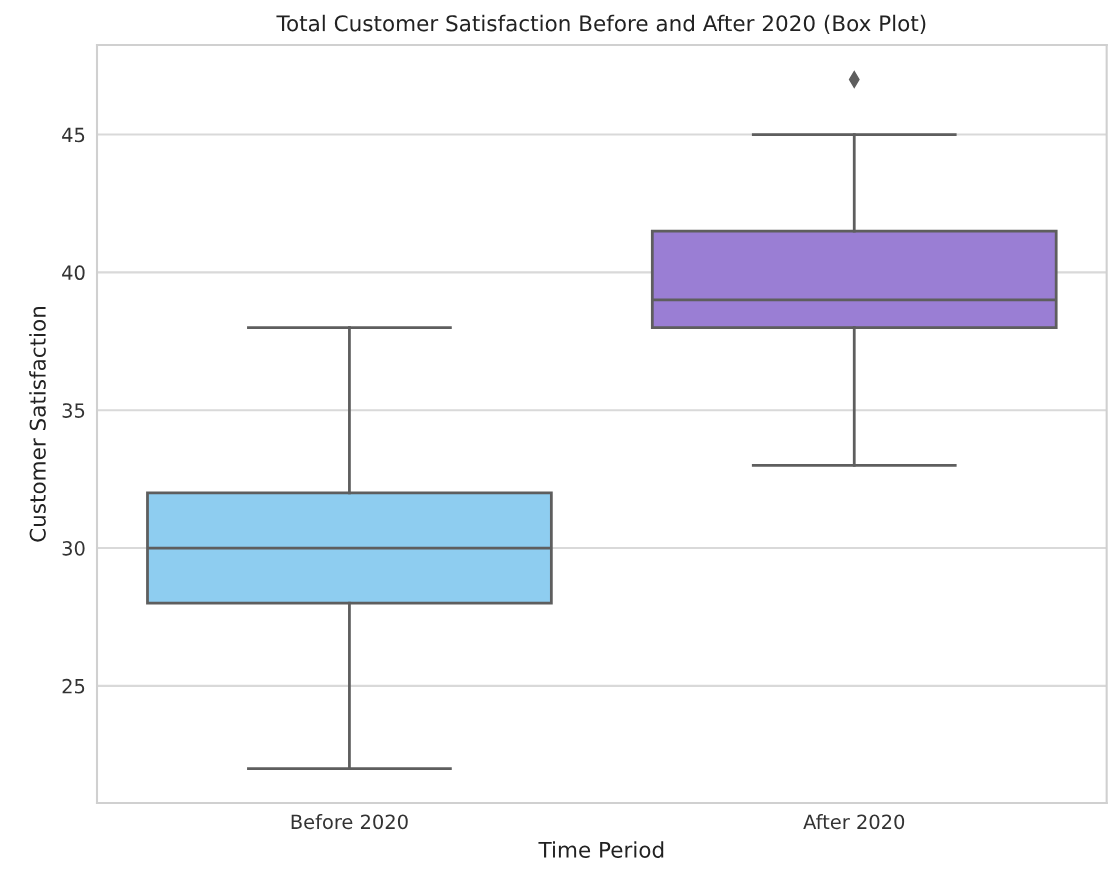 The height and width of the screenshot is (883, 1110). I want to click on x-tick-label: Before 2020, so click(349, 822).